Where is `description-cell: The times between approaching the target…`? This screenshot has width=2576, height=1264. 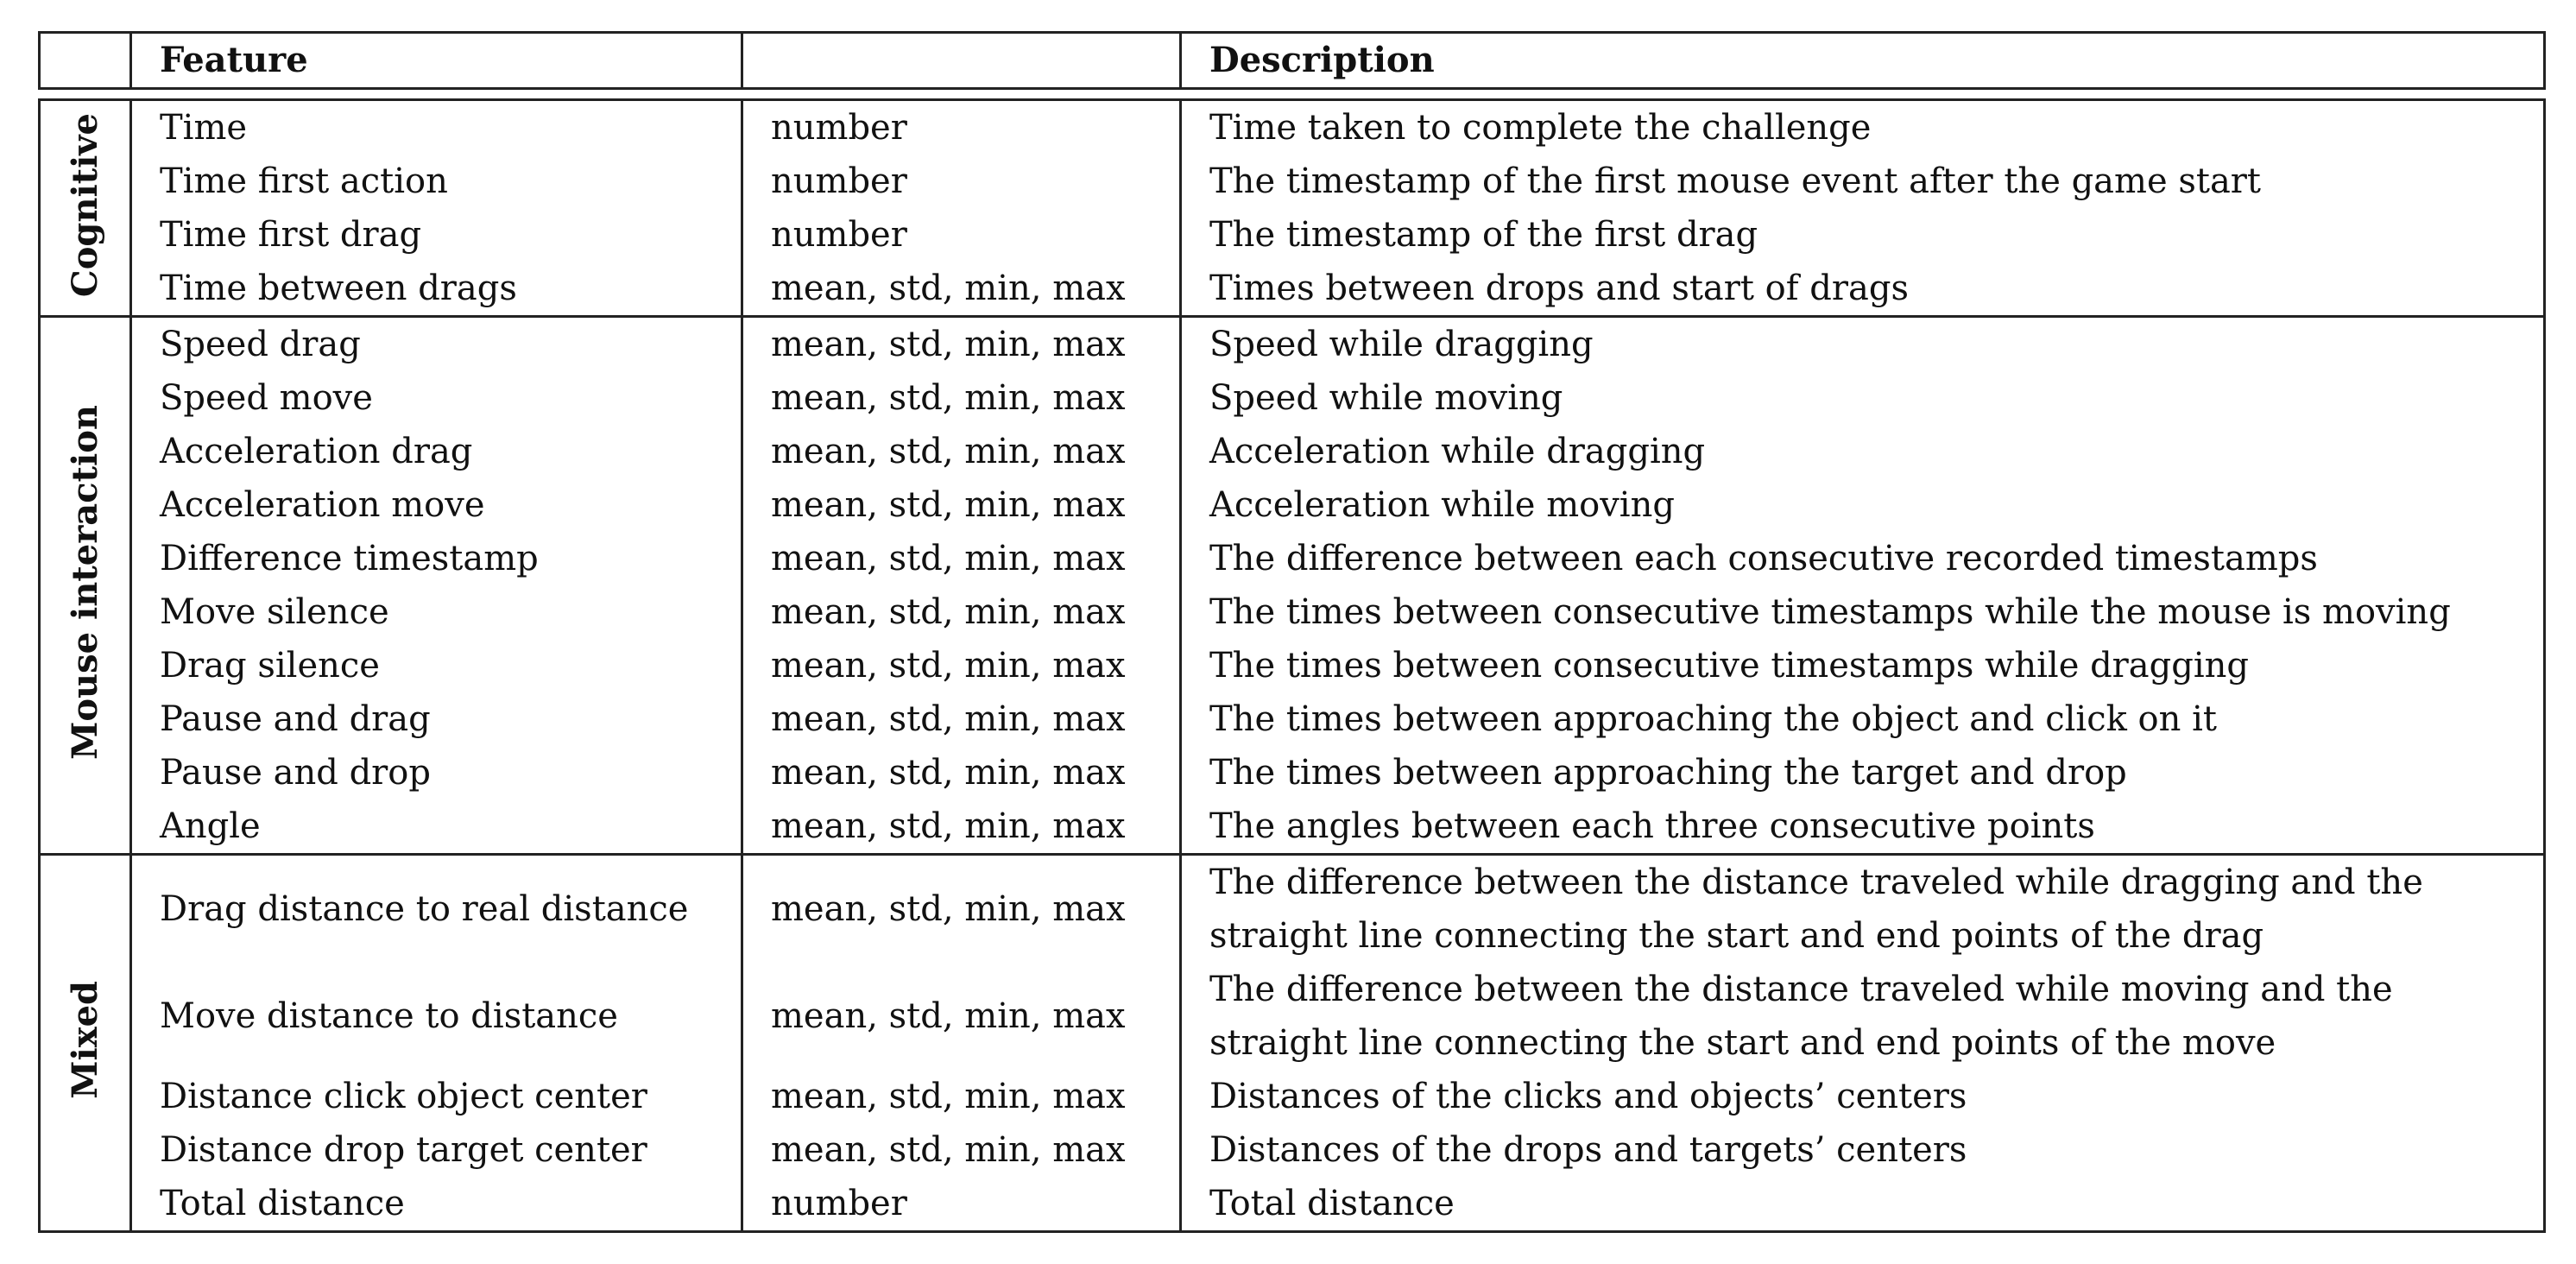
description-cell: The times between approaching the target… is located at coordinates (1862, 772).